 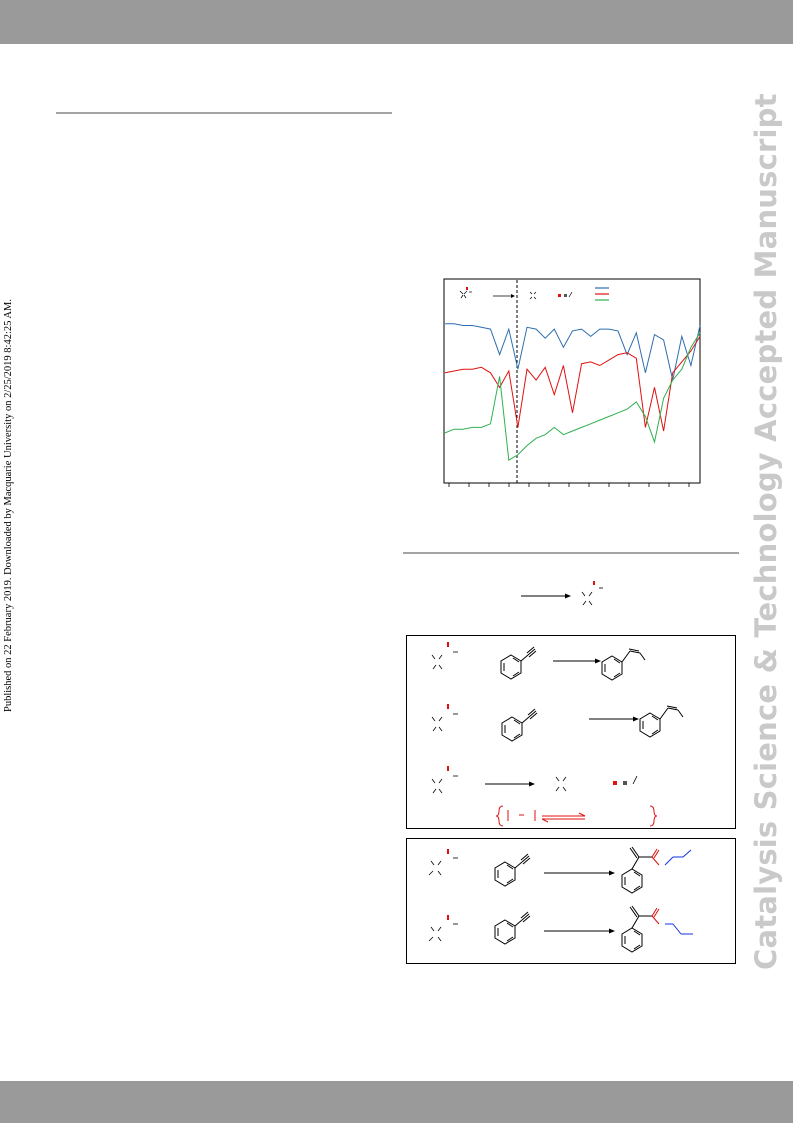 I want to click on ir-spectra-chart, so click(x=572, y=382).